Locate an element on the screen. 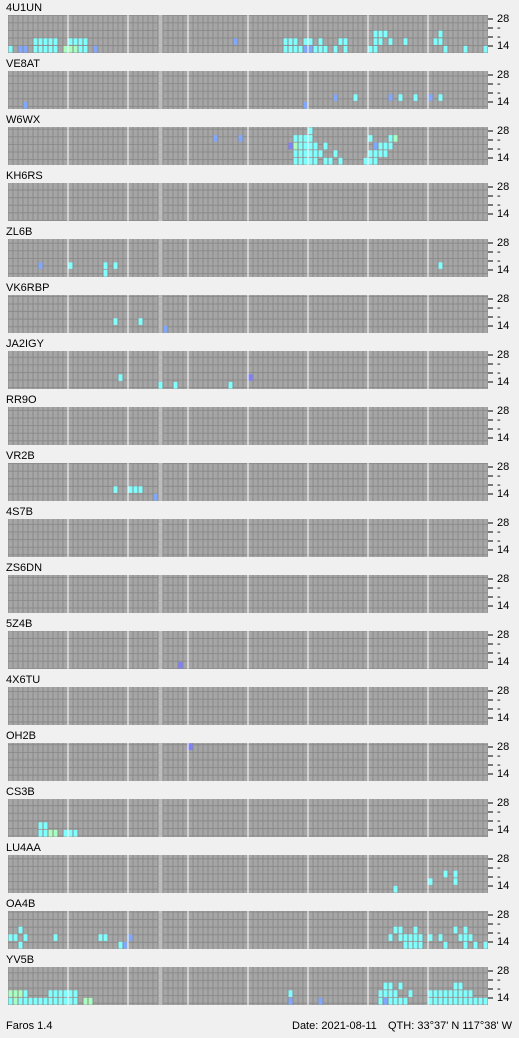 This screenshot has width=519, height=1038. station-name: ZL6B is located at coordinates (19, 232).